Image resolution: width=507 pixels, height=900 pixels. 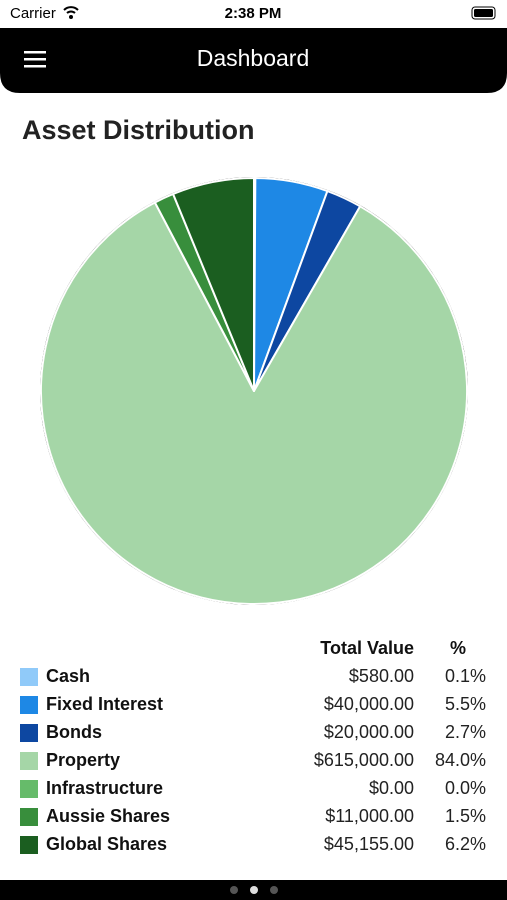 I want to click on wifi-dot, so click(x=71, y=17).